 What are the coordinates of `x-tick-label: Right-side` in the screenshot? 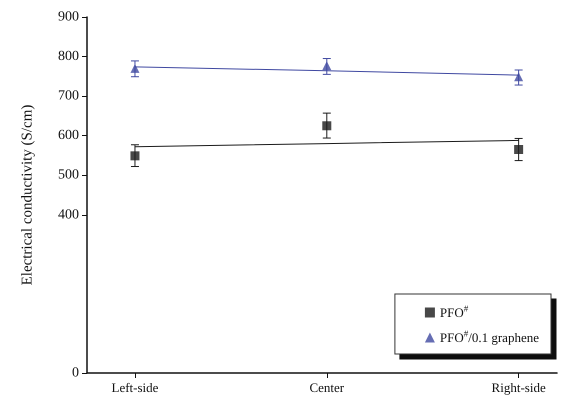 It's located at (519, 387).